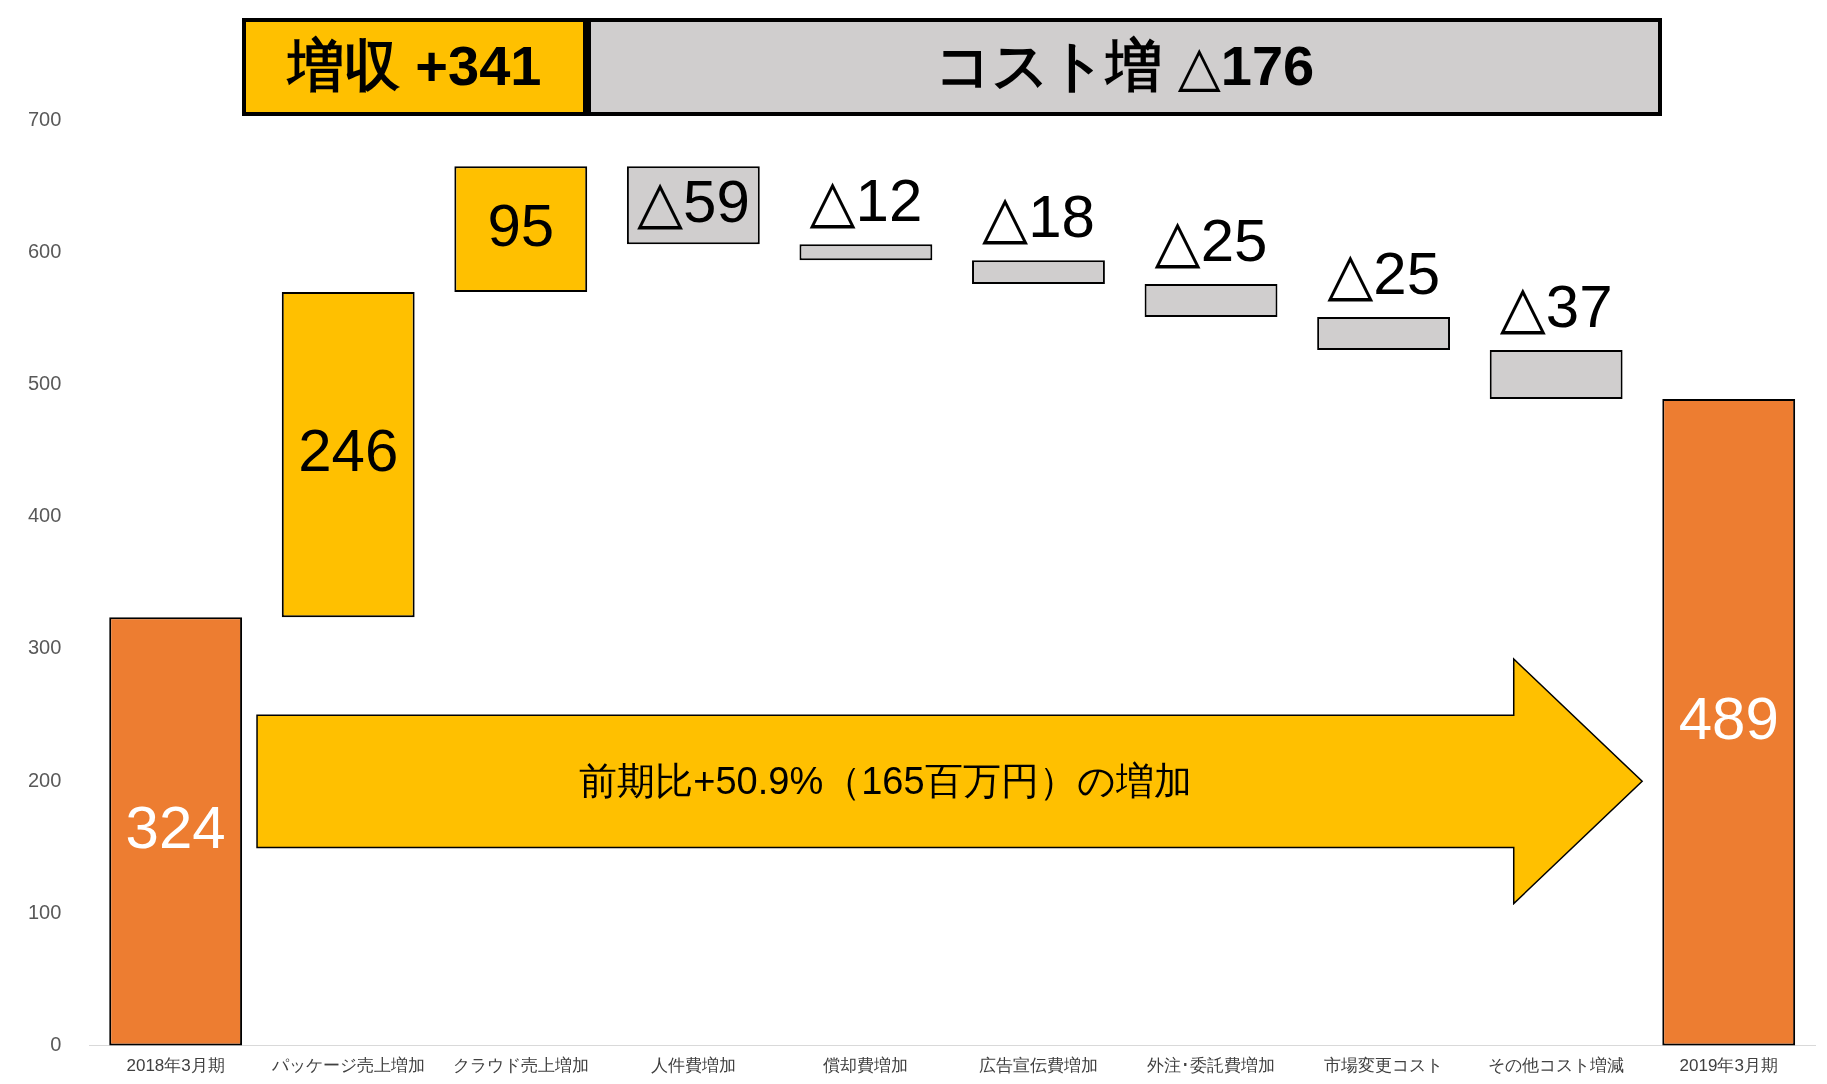  Describe the element at coordinates (866, 1066) in the screenshot. I see `x-tick-label: 償却費増加` at that location.